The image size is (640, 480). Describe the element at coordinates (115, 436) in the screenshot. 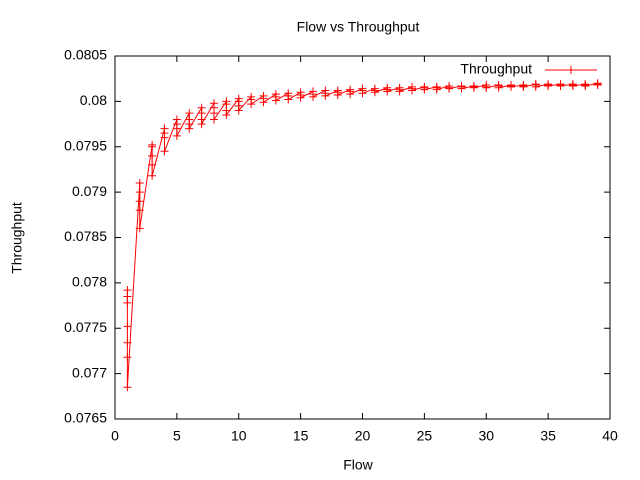

I see `x-tick-label: 0` at that location.